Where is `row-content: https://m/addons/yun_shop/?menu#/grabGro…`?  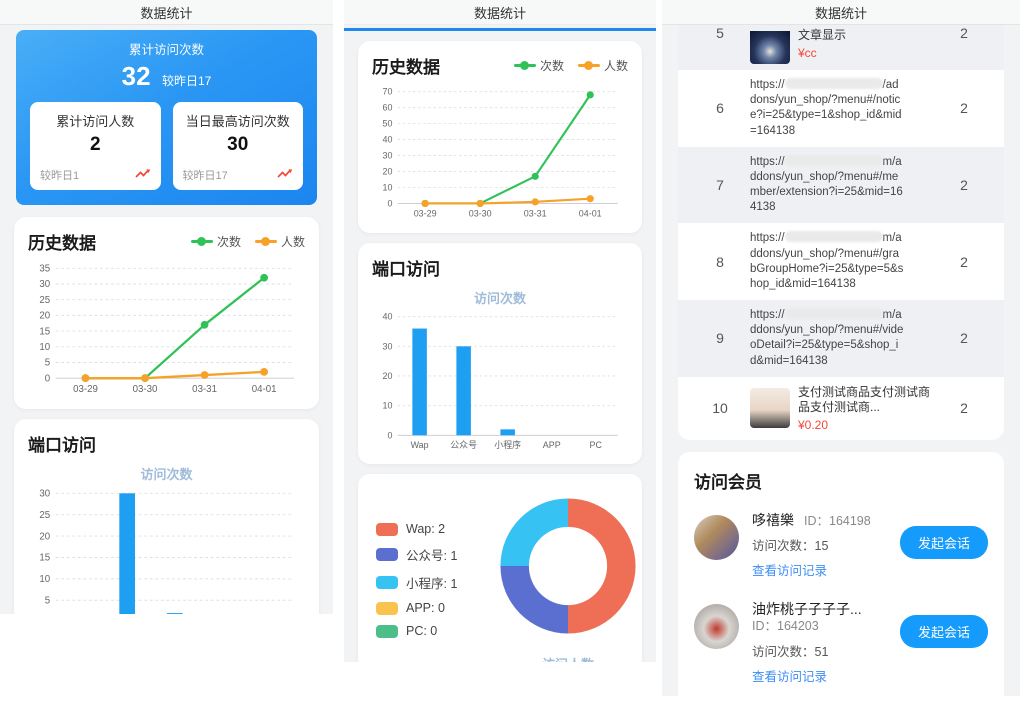 row-content: https://m/addons/yun_shop/?menu#/grabGro… is located at coordinates (840, 261).